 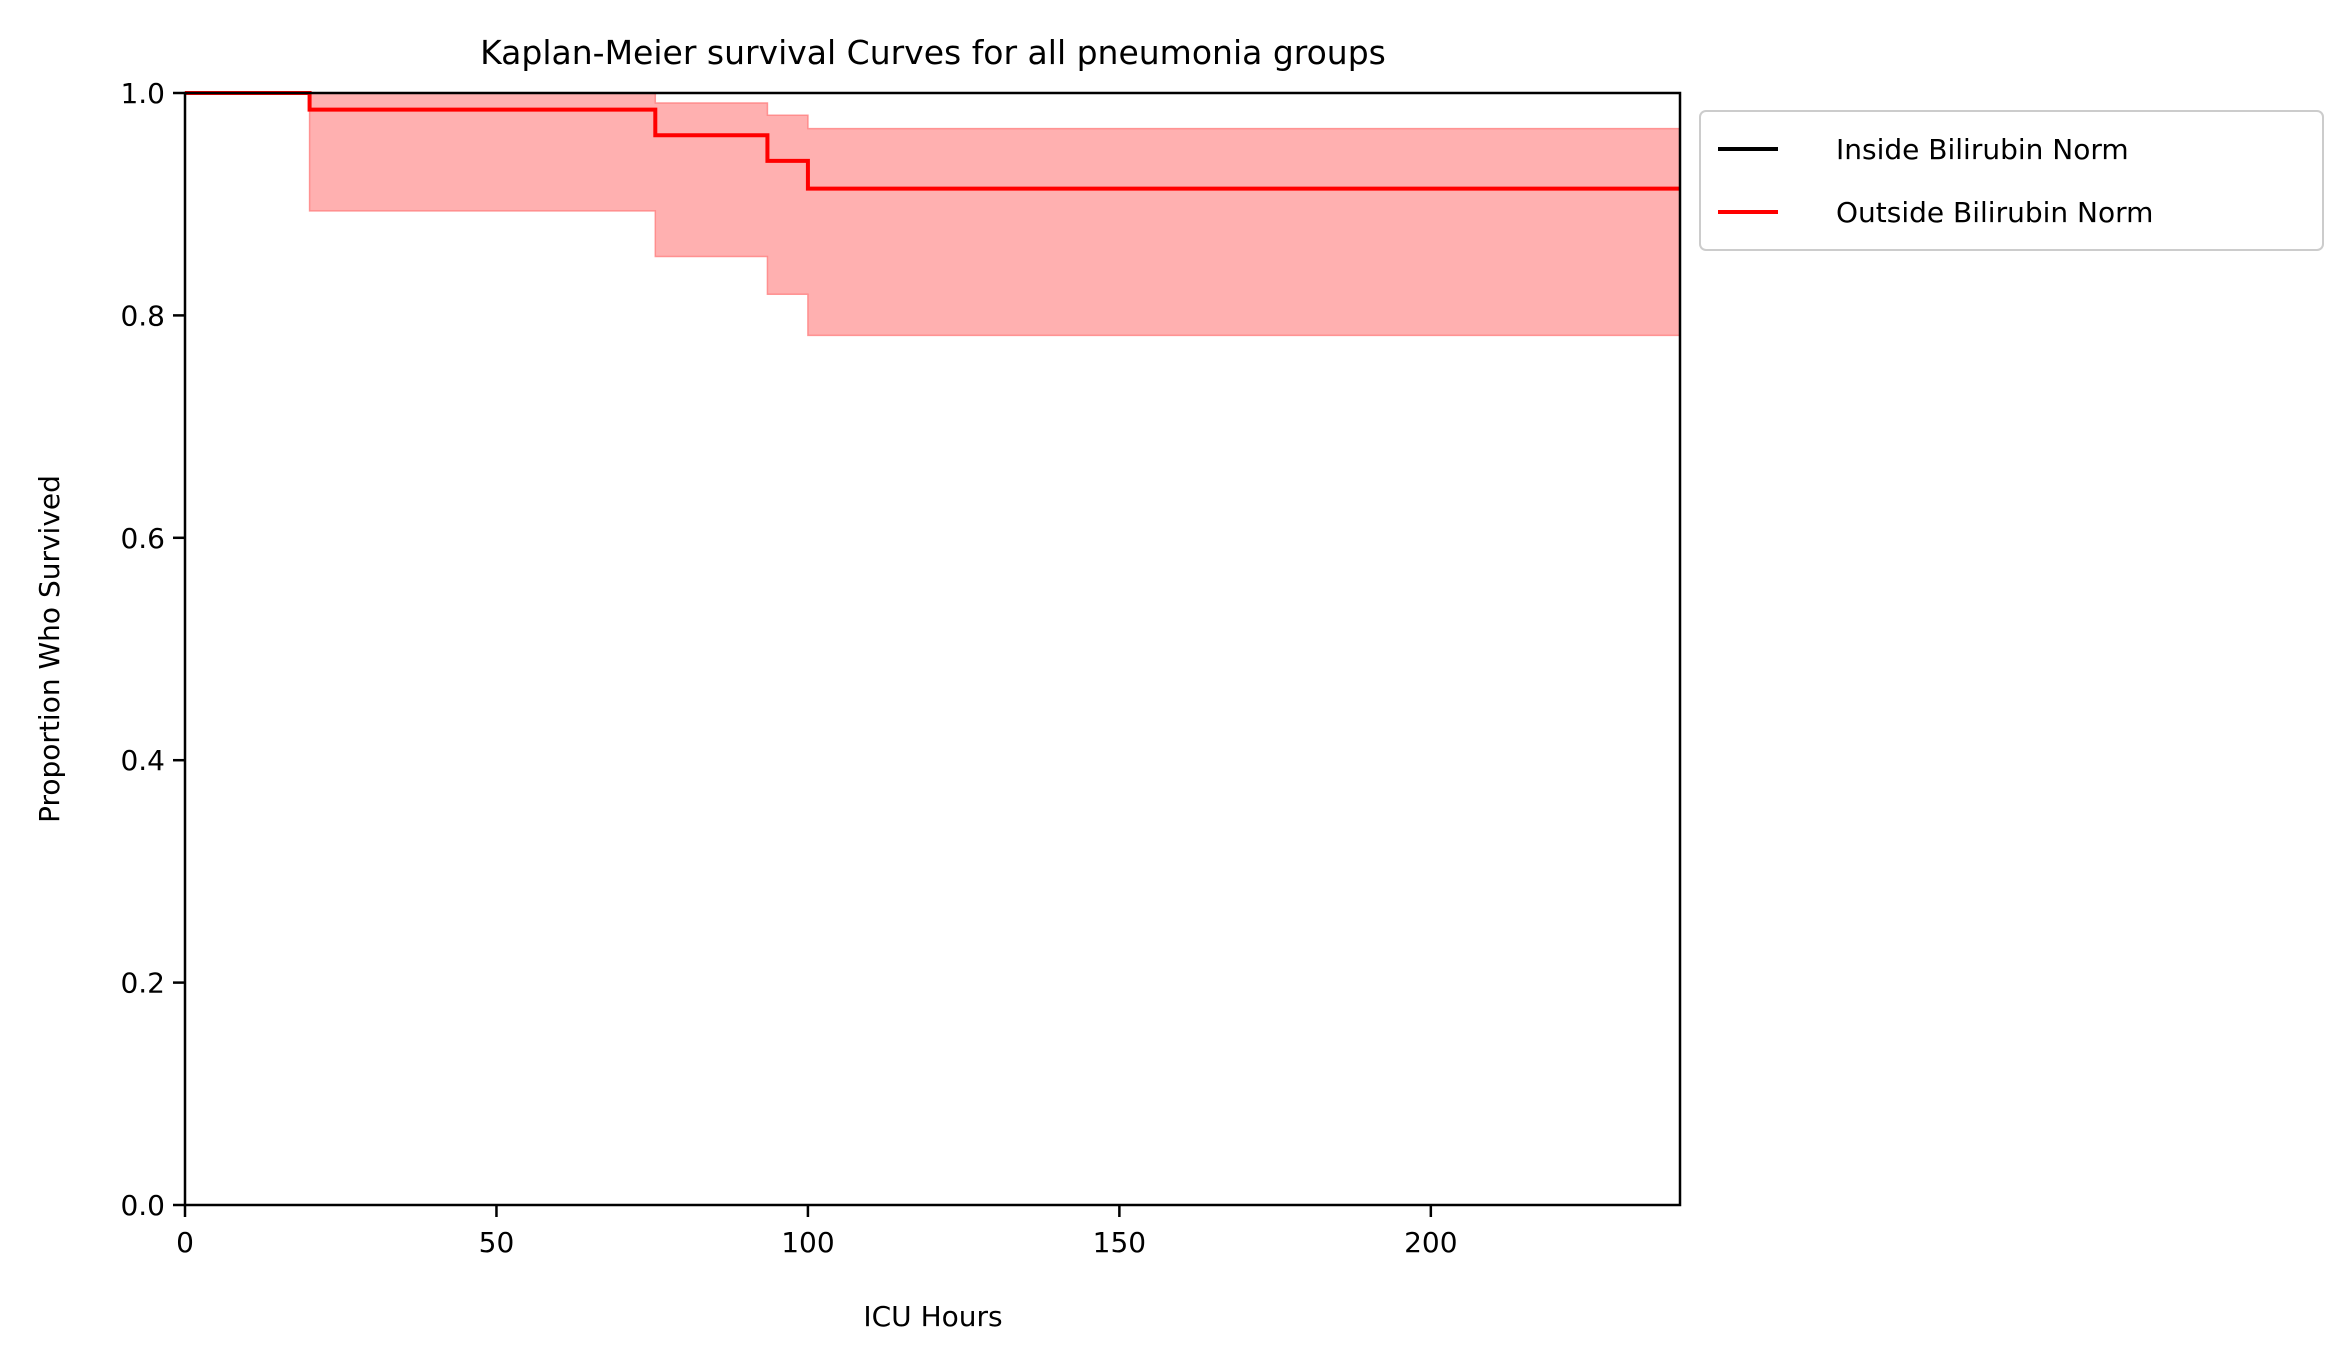 I want to click on y-tick-label: 0.6, so click(x=142, y=538).